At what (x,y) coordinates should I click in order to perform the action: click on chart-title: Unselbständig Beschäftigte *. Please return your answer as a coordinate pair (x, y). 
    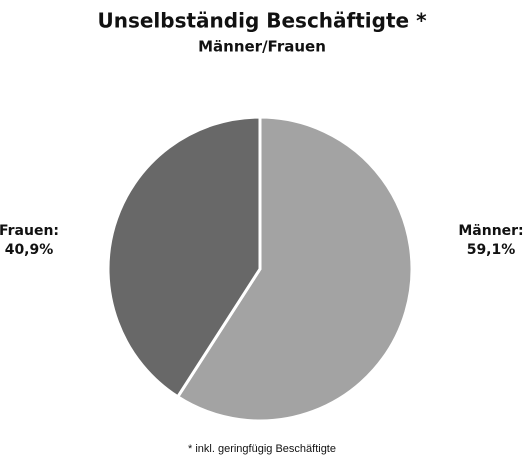
    Looking at the image, I should click on (262, 21).